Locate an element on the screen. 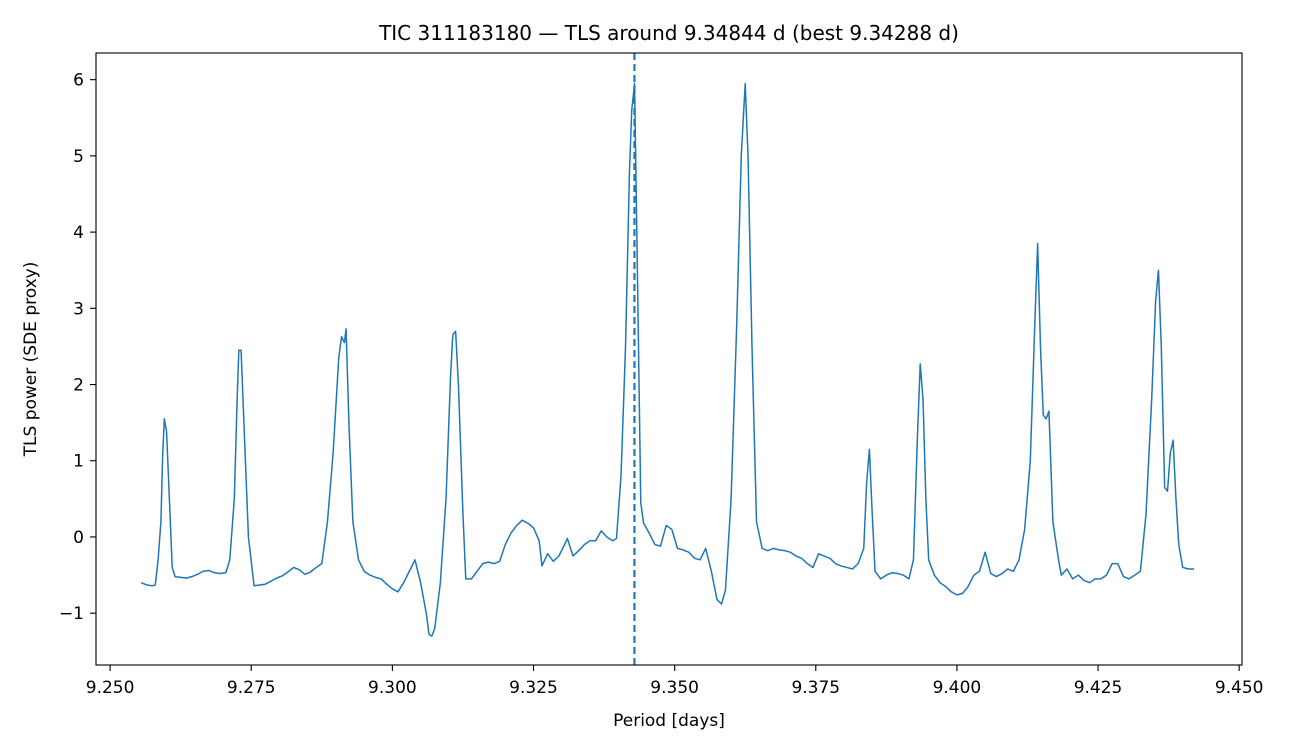 The image size is (1290, 750). x-tick-label: 9.450 is located at coordinates (1239, 688).